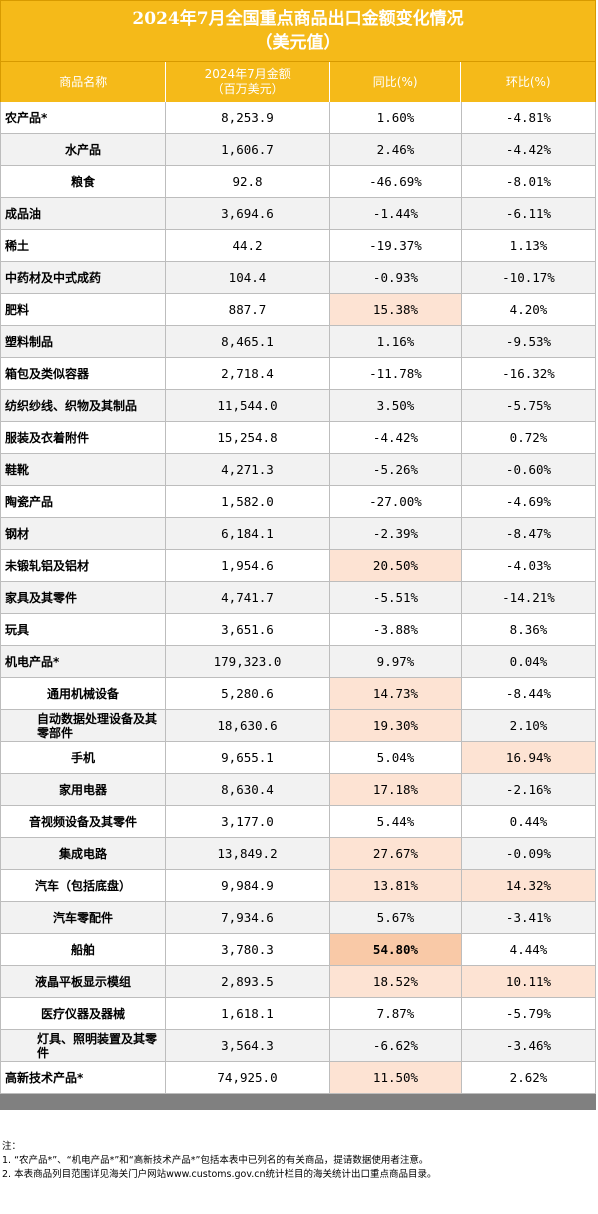  What do you see at coordinates (298, 438) in the screenshot?
I see `table-row: 服装及衣着附件 15,254.8 -4.42% 0.72%` at bounding box center [298, 438].